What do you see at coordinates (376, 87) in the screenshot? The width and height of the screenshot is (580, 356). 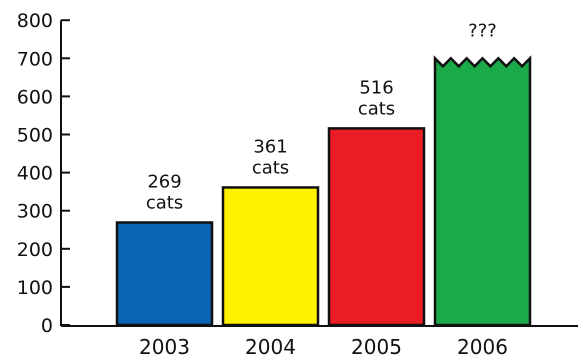 I see `data-label-2005: 516` at bounding box center [376, 87].